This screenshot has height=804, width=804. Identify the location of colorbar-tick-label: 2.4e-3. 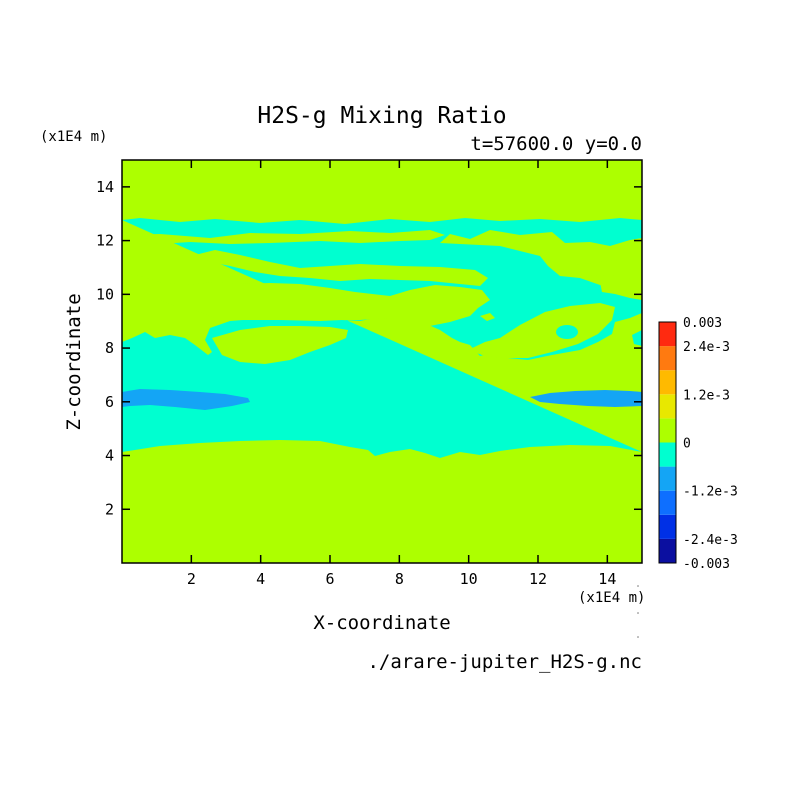
(706, 347).